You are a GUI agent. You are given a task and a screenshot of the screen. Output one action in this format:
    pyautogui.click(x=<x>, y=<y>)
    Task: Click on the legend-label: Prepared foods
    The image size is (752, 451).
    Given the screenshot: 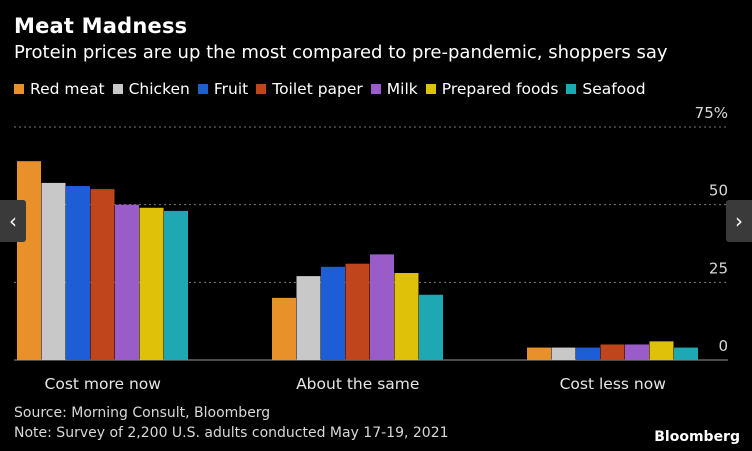 What is the action you would take?
    pyautogui.click(x=500, y=89)
    